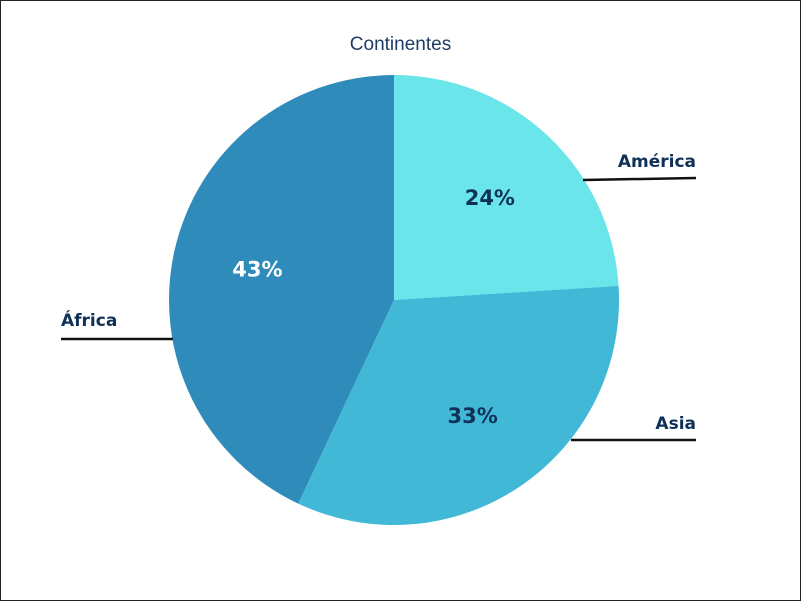  What do you see at coordinates (89, 320) in the screenshot?
I see `category-label-africa: África` at bounding box center [89, 320].